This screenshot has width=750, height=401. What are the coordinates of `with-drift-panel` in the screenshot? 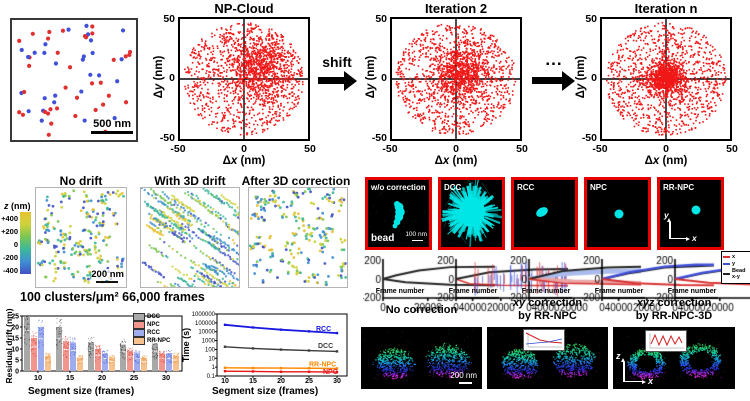 It's located at (190, 237).